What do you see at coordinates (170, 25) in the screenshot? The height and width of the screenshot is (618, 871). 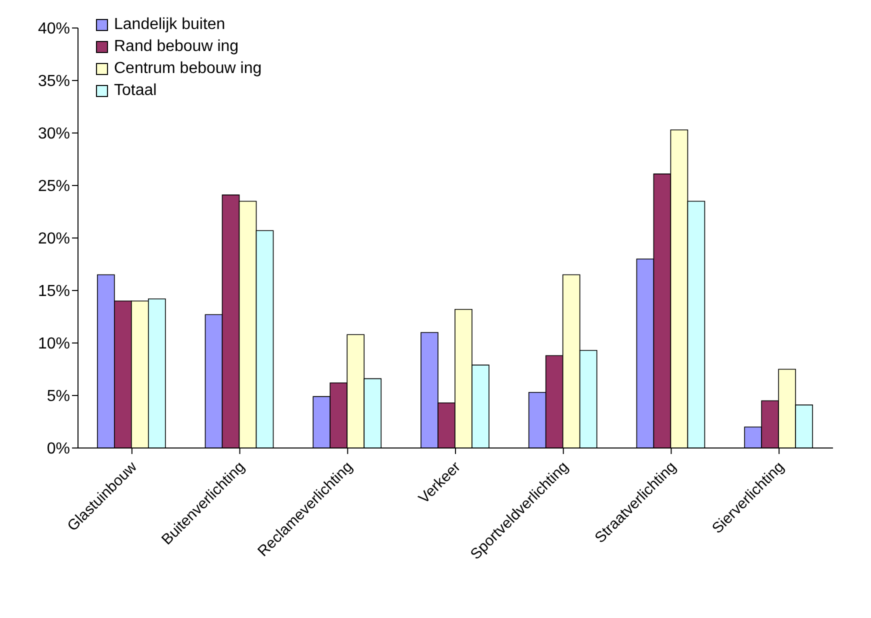 I see `legend-label: Landelijk buiten` at bounding box center [170, 25].